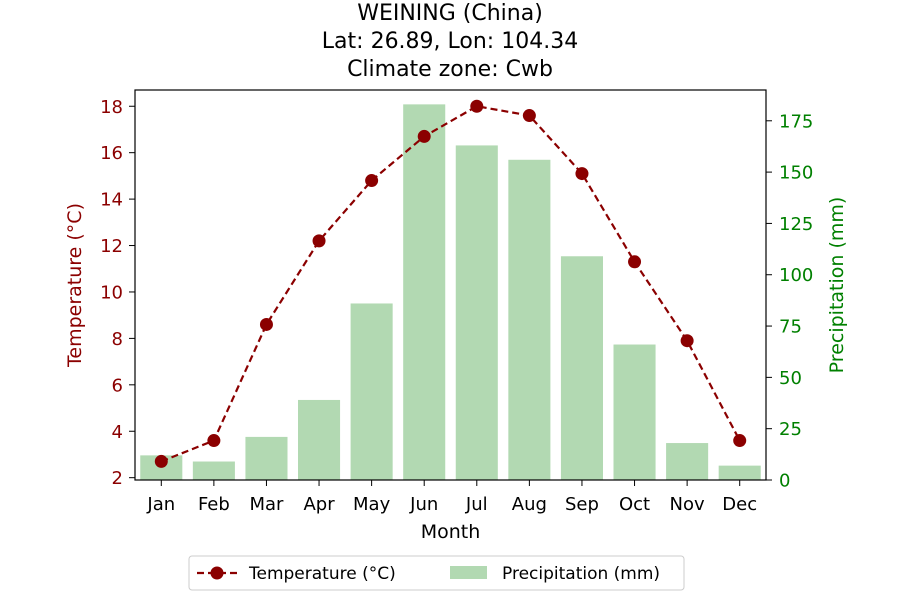  I want to click on temperature-point-mar, so click(266, 324).